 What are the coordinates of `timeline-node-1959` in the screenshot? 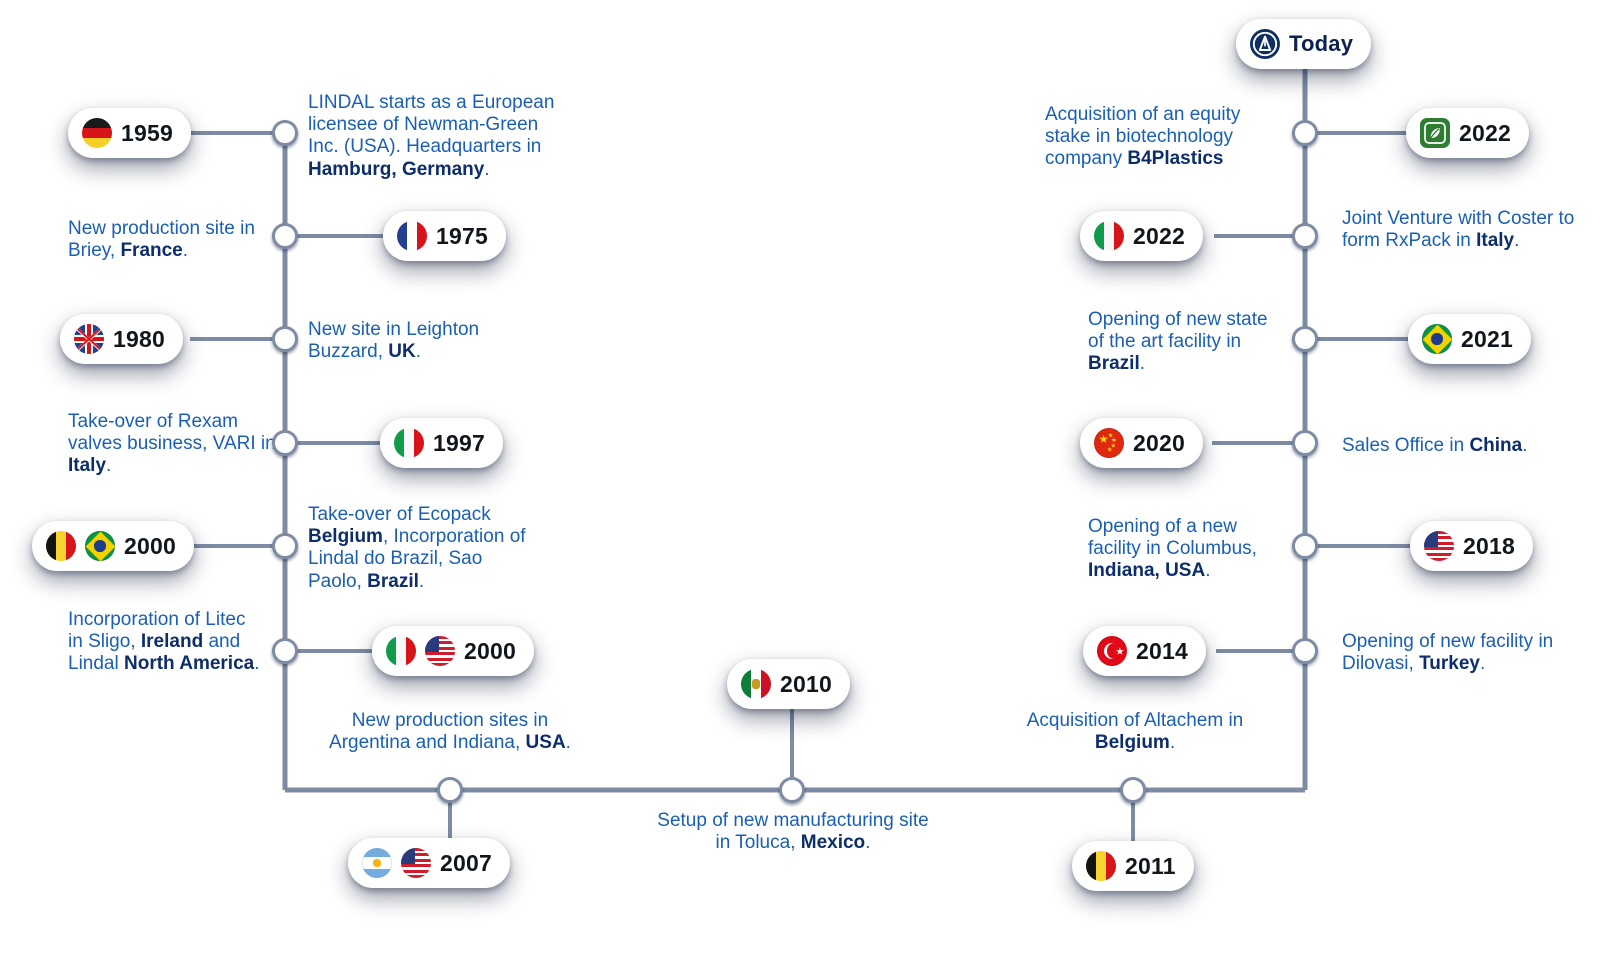 It's located at (285, 133).